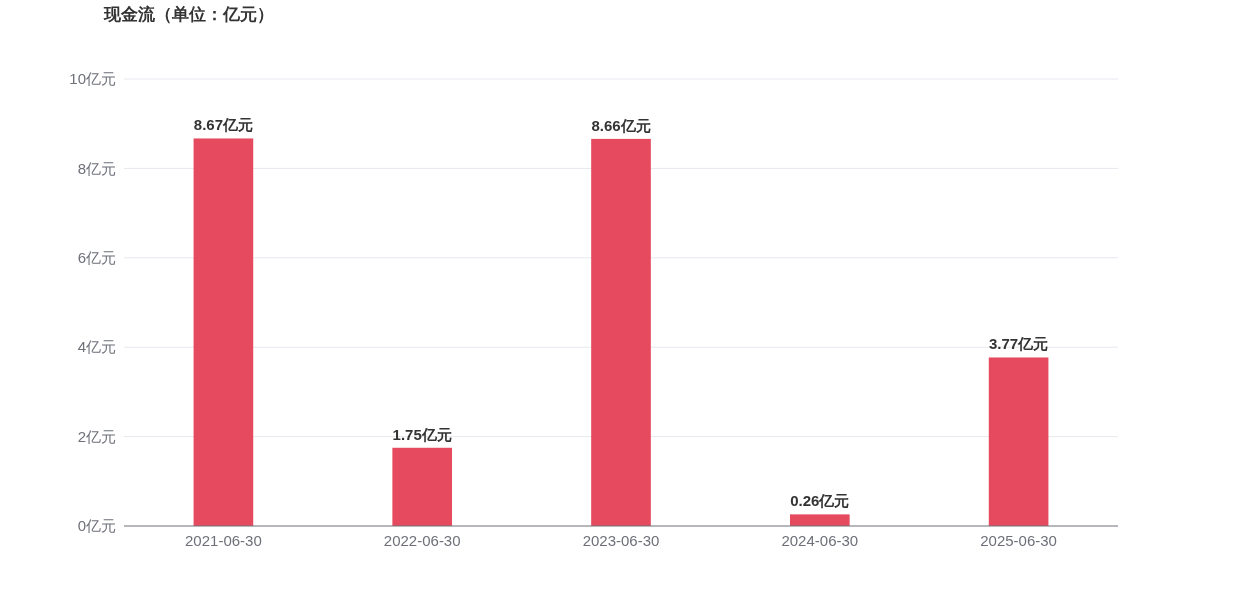  I want to click on data-label: 1.75亿元, so click(422, 434).